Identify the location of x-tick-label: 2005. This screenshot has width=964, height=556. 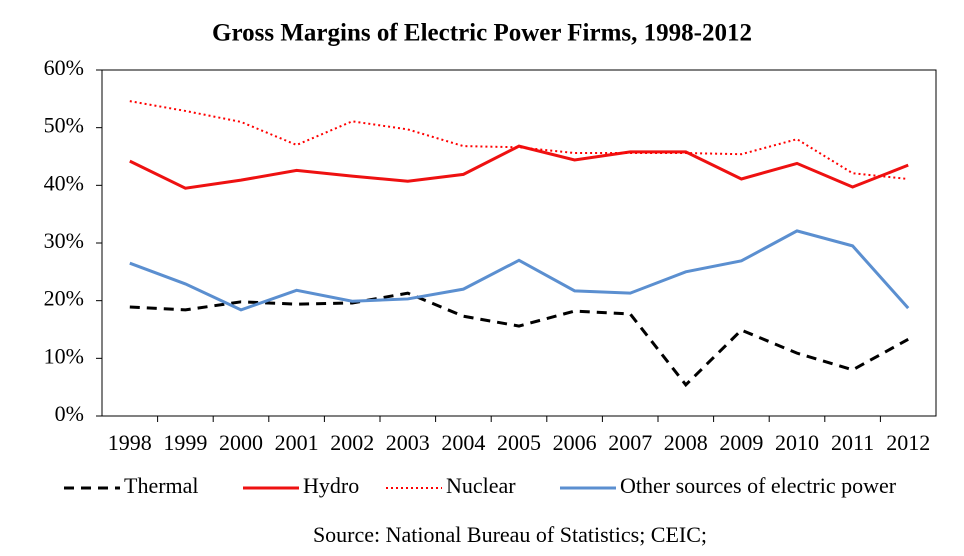
(519, 442).